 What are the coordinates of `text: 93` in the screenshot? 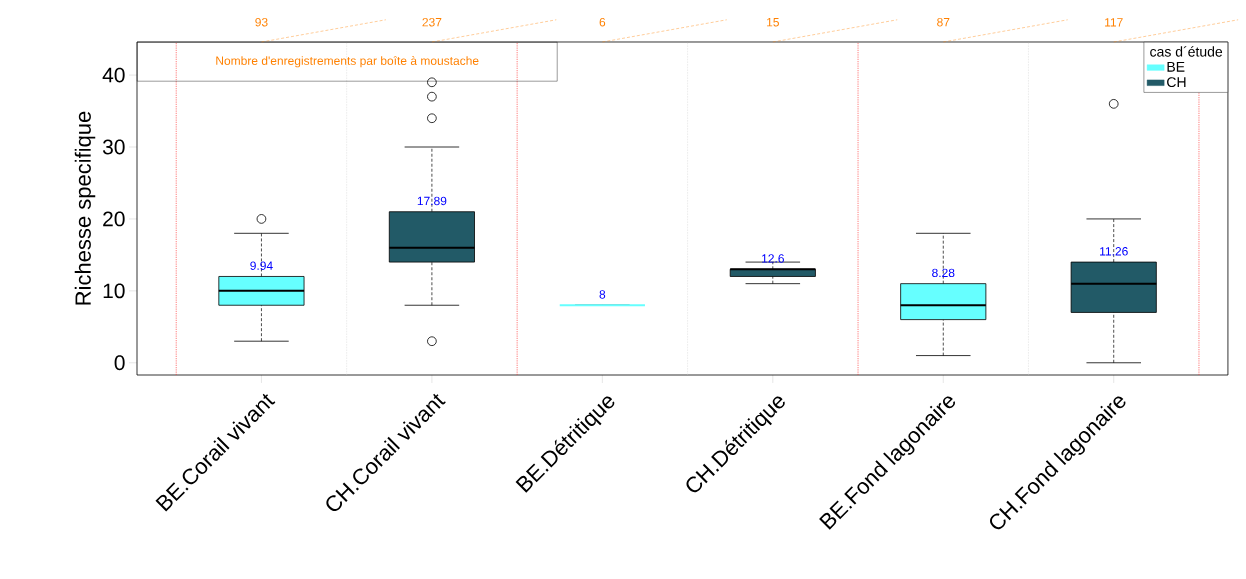 It's located at (261, 22).